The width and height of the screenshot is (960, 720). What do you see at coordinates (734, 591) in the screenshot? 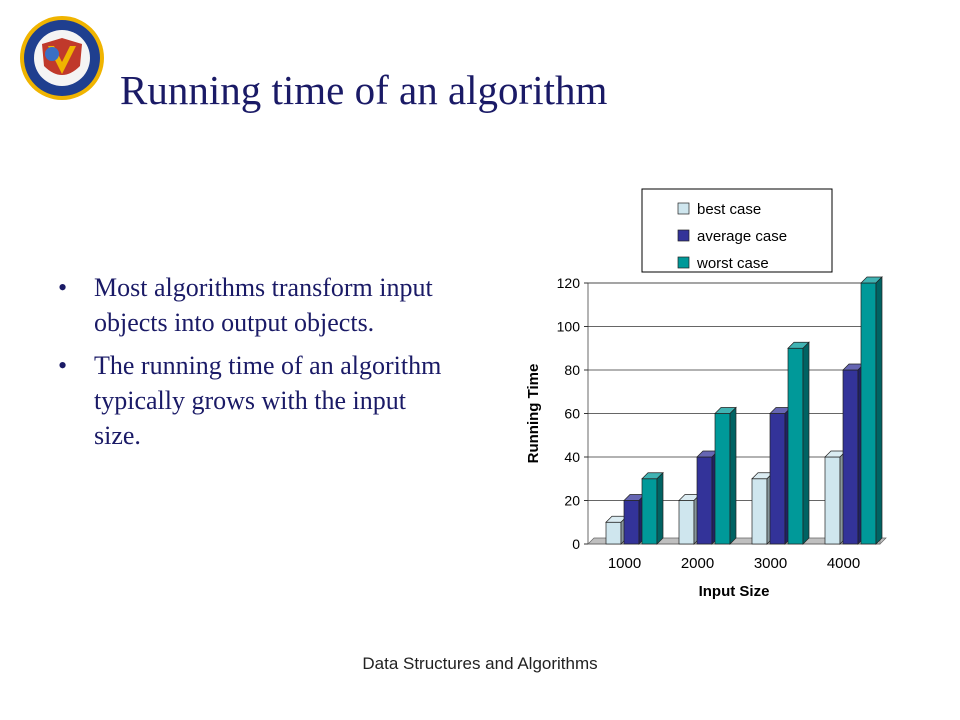
I see `x-axis-label: Input Size` at bounding box center [734, 591].